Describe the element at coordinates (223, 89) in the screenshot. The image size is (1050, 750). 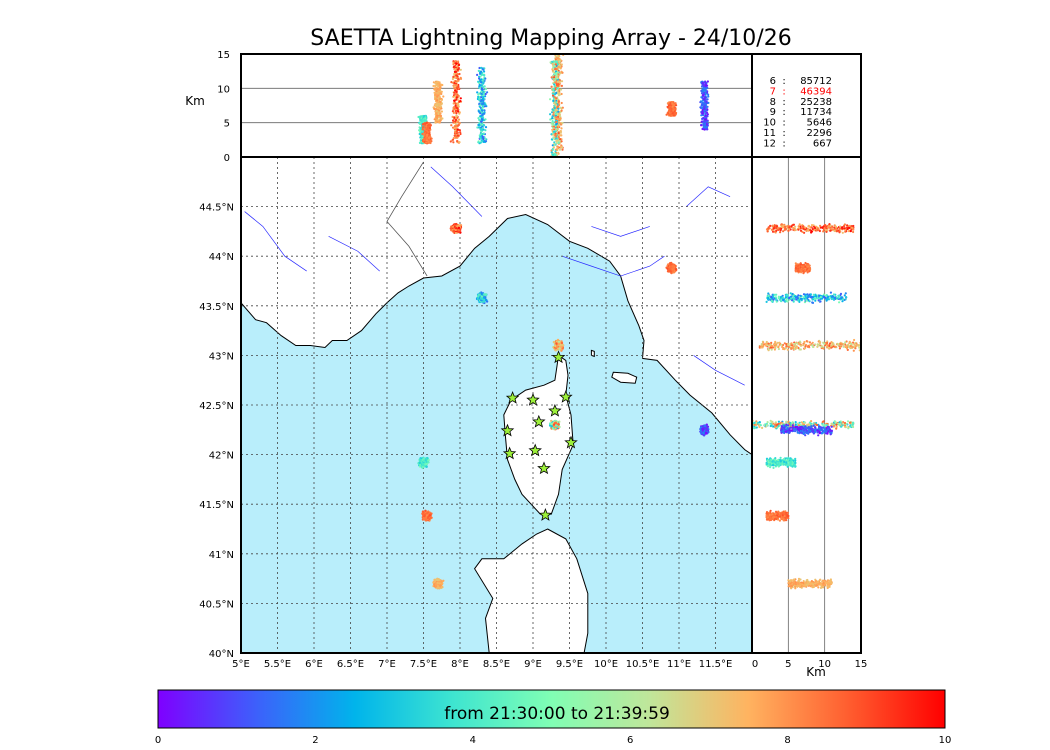
I see `altitude-tick: 10` at that location.